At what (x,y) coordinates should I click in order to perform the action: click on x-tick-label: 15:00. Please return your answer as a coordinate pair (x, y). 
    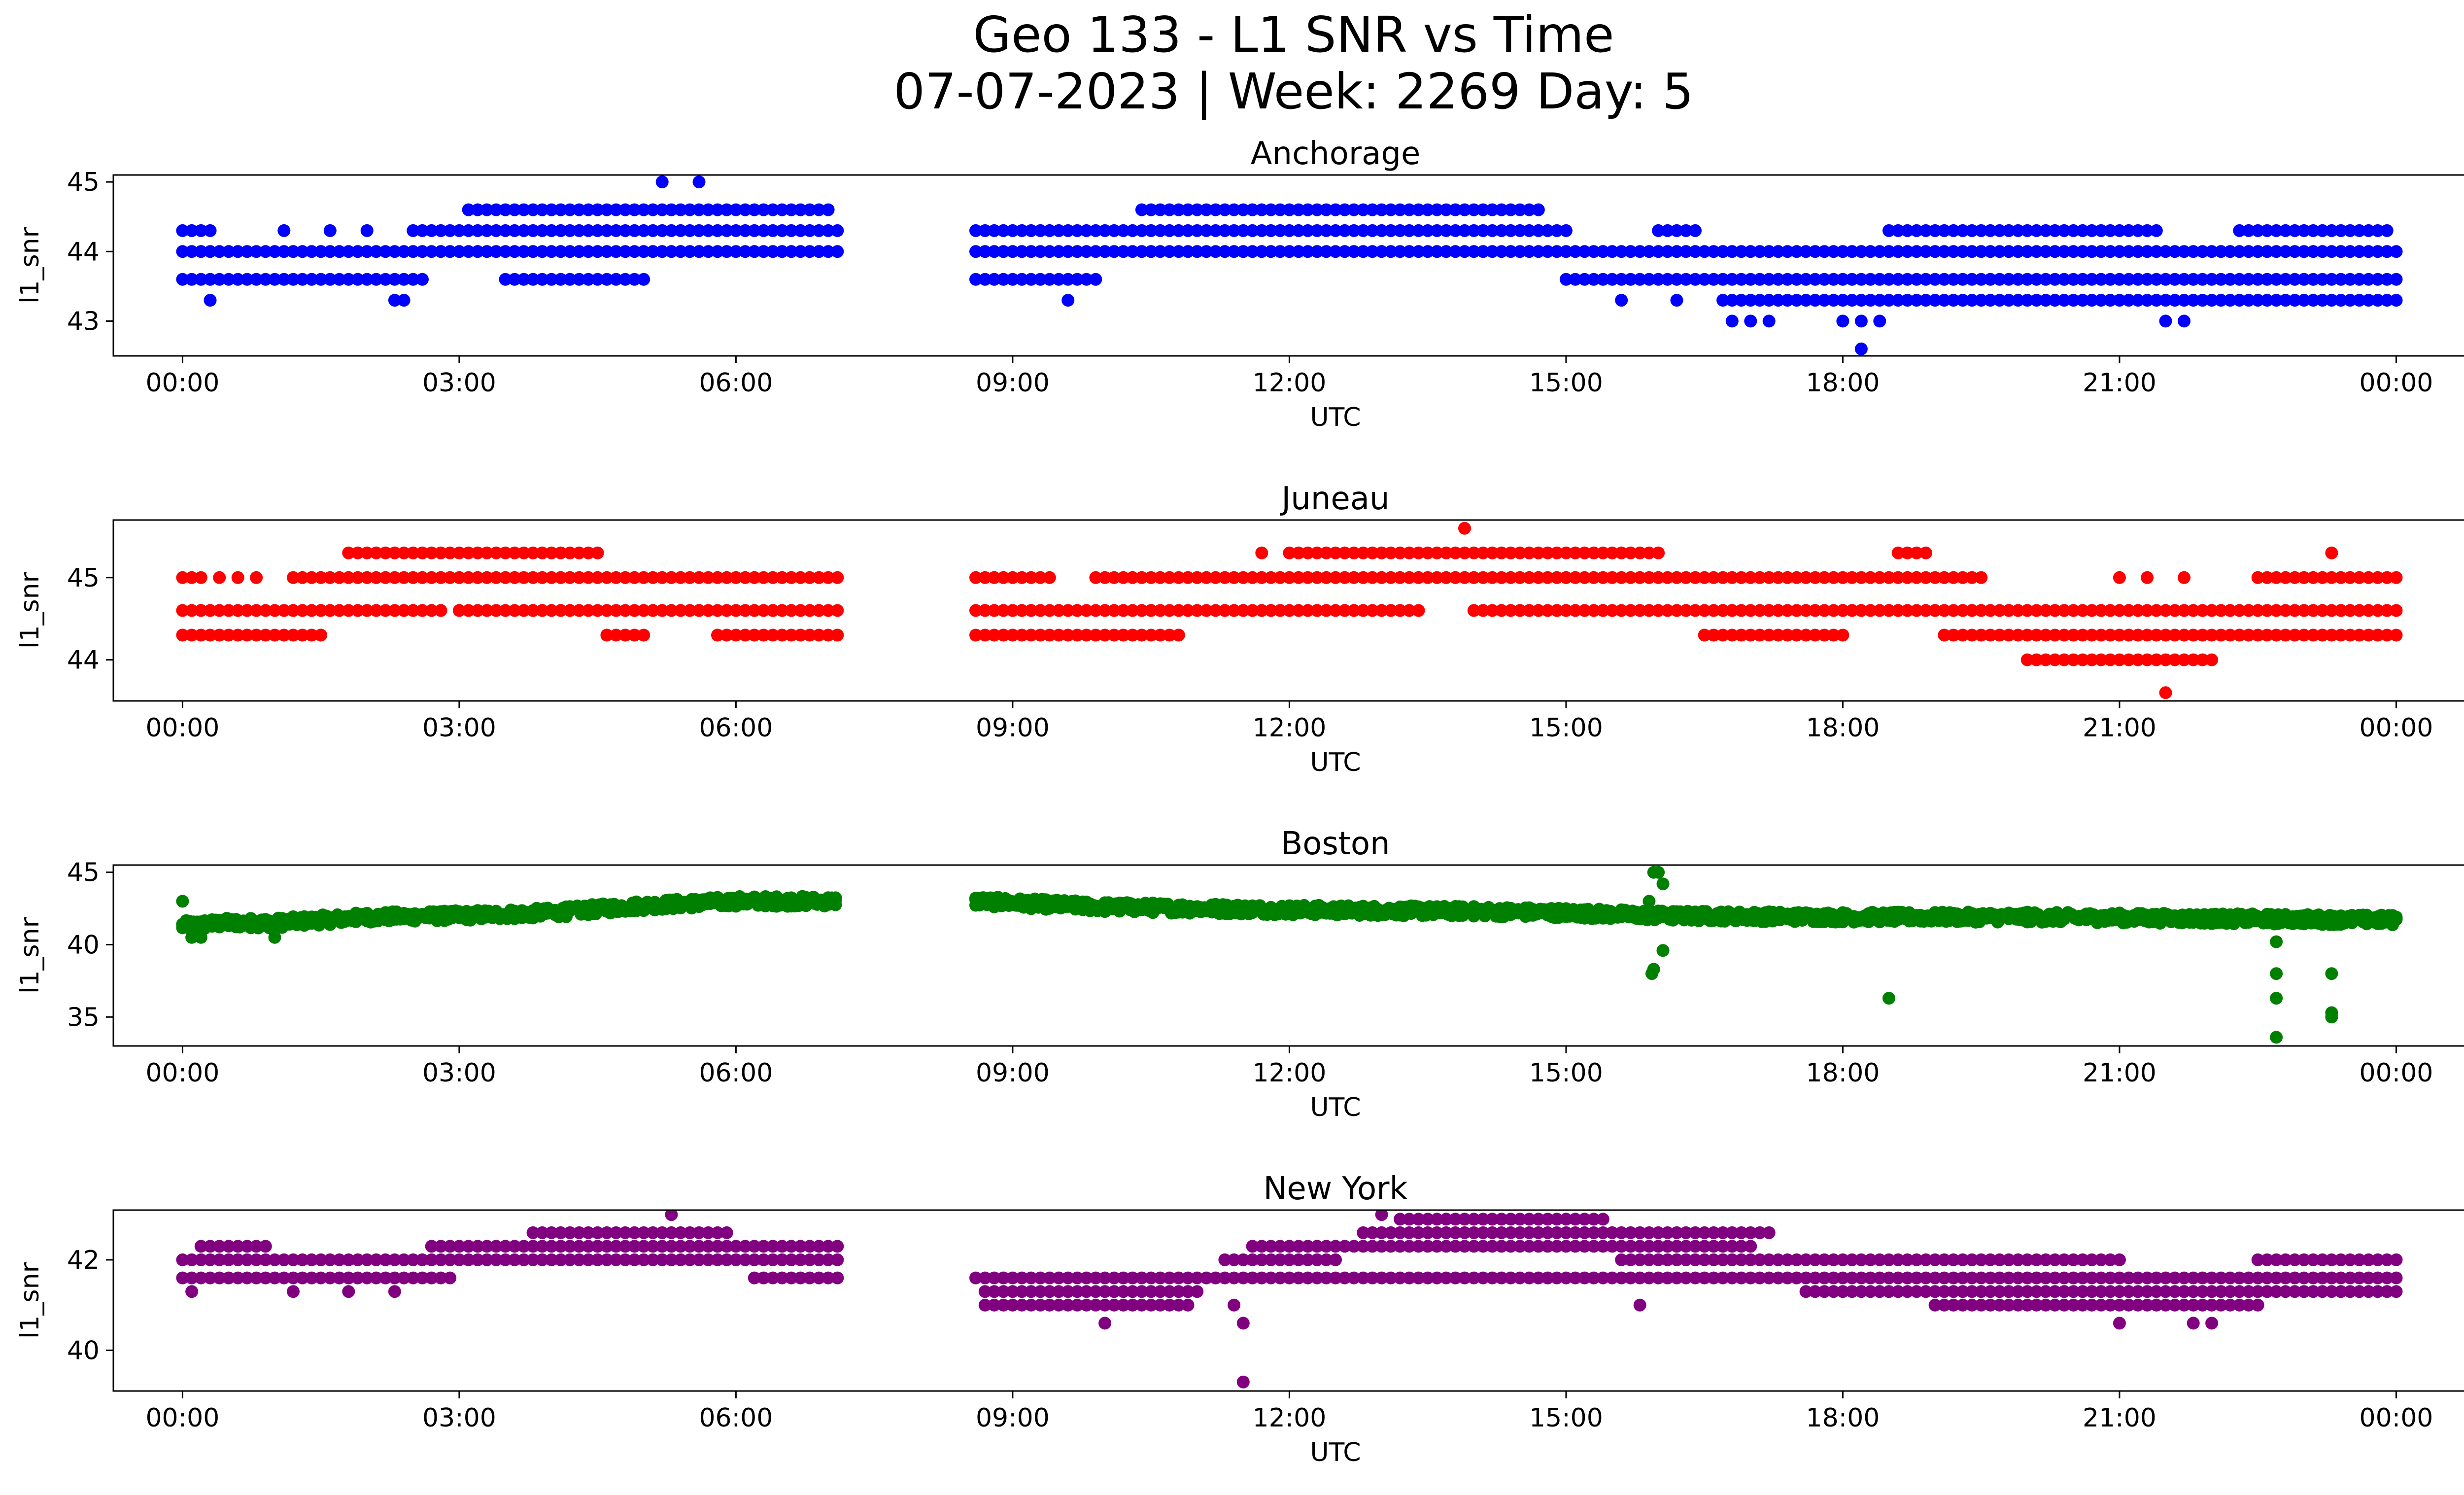
    Looking at the image, I should click on (1566, 728).